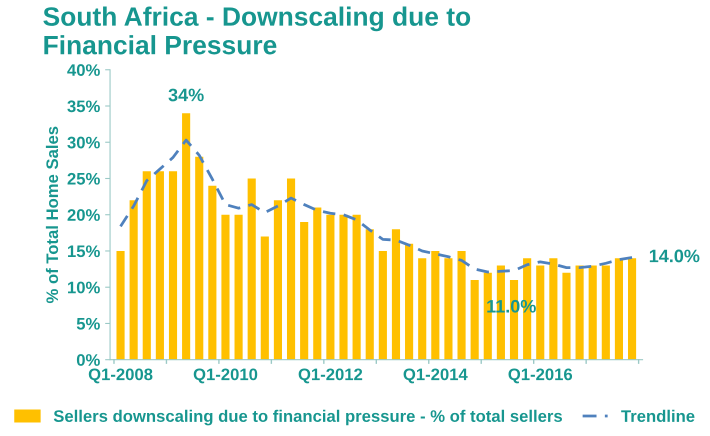  I want to click on y-tick-label: 35%, so click(83, 106).